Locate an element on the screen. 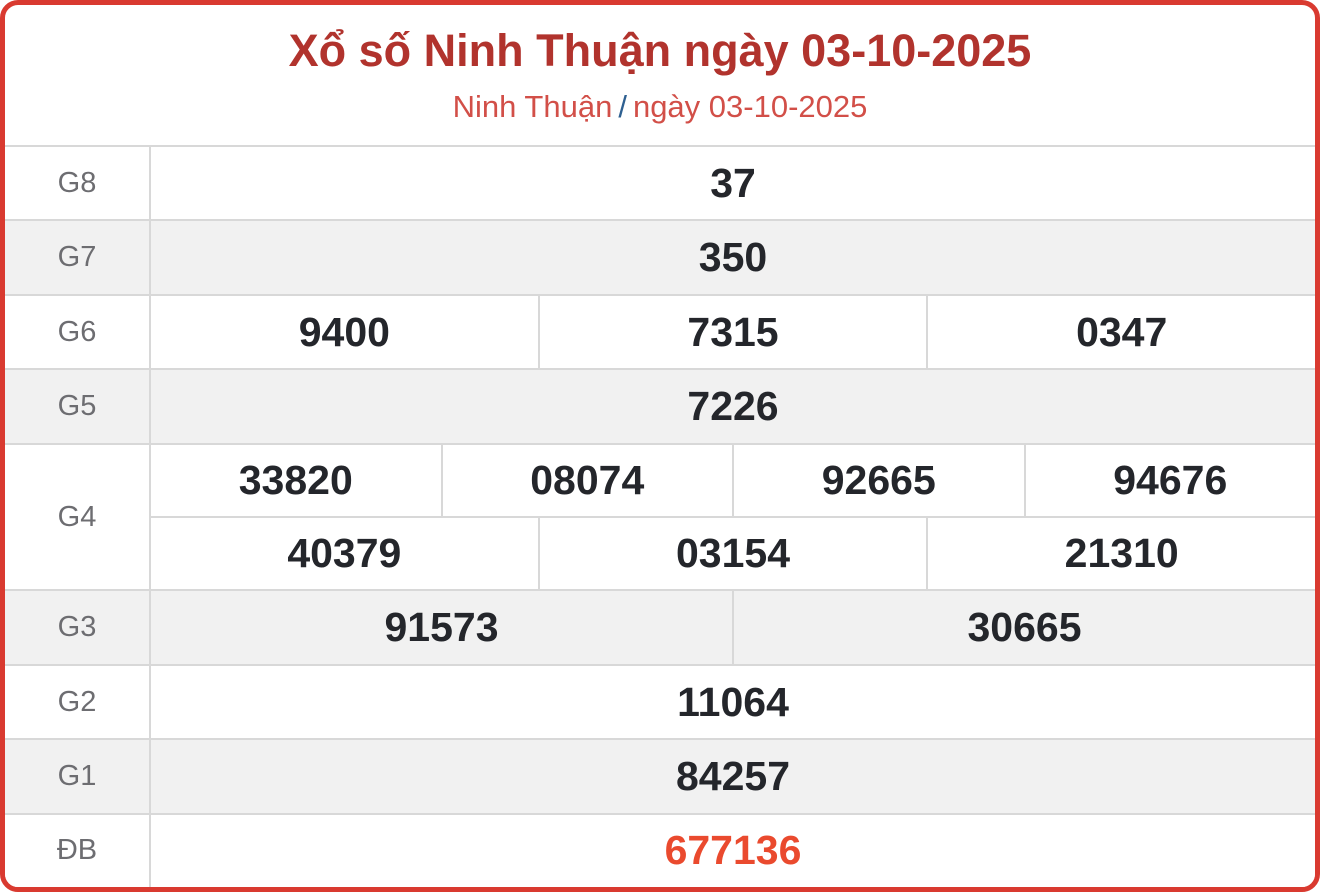 This screenshot has height=892, width=1320. prize-value: 0347 is located at coordinates (1120, 332).